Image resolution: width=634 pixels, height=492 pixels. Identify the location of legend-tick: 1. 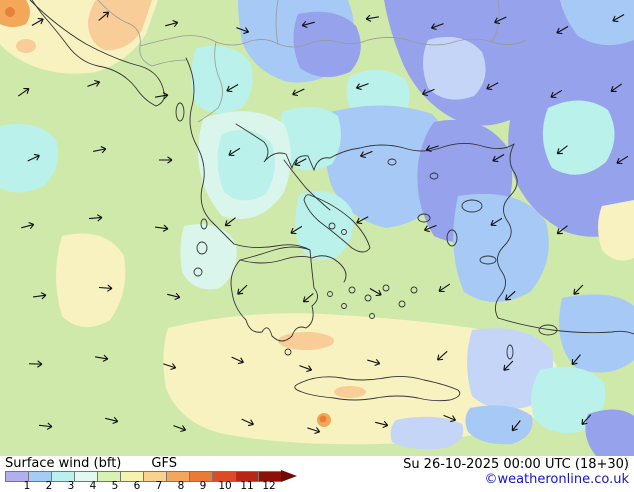
(27, 486).